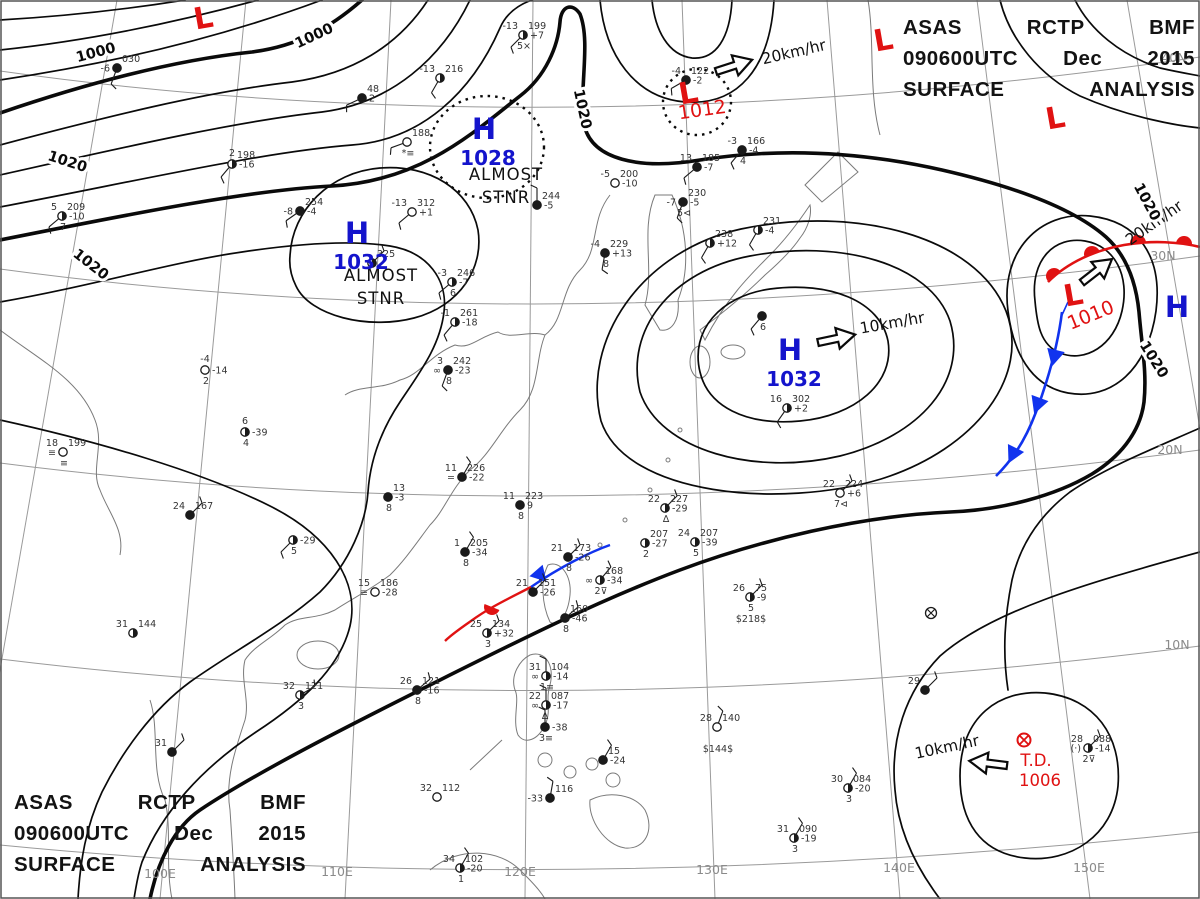 The height and width of the screenshot is (899, 1200). Describe the element at coordinates (549, 674) in the screenshot. I see `station-plot: ∞31 104-141≡` at that location.